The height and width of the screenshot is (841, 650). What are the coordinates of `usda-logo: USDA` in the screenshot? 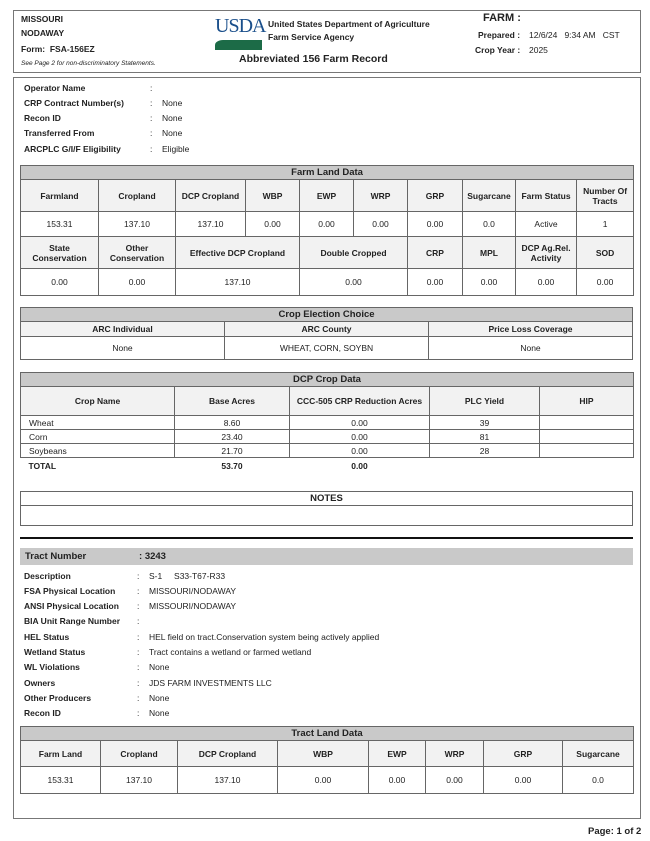 It's located at (240, 33).